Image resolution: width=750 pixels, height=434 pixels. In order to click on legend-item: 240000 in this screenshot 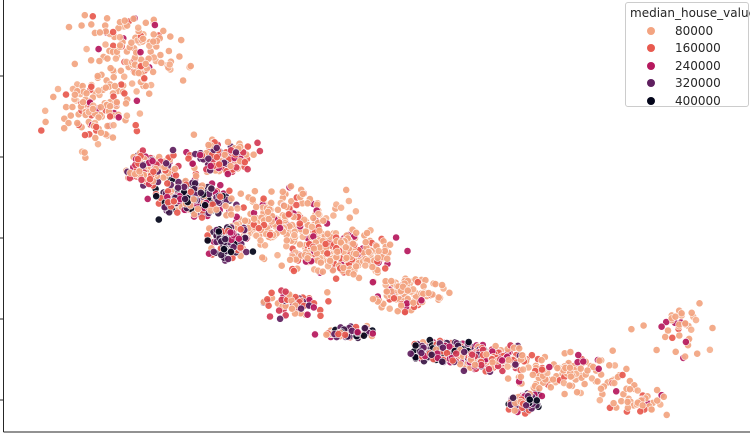, I will do `click(687, 66)`.